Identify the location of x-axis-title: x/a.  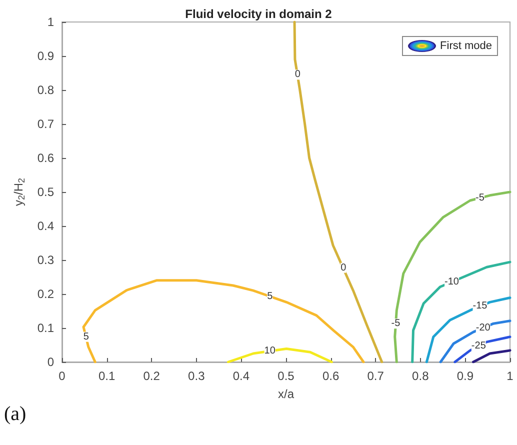
(286, 394).